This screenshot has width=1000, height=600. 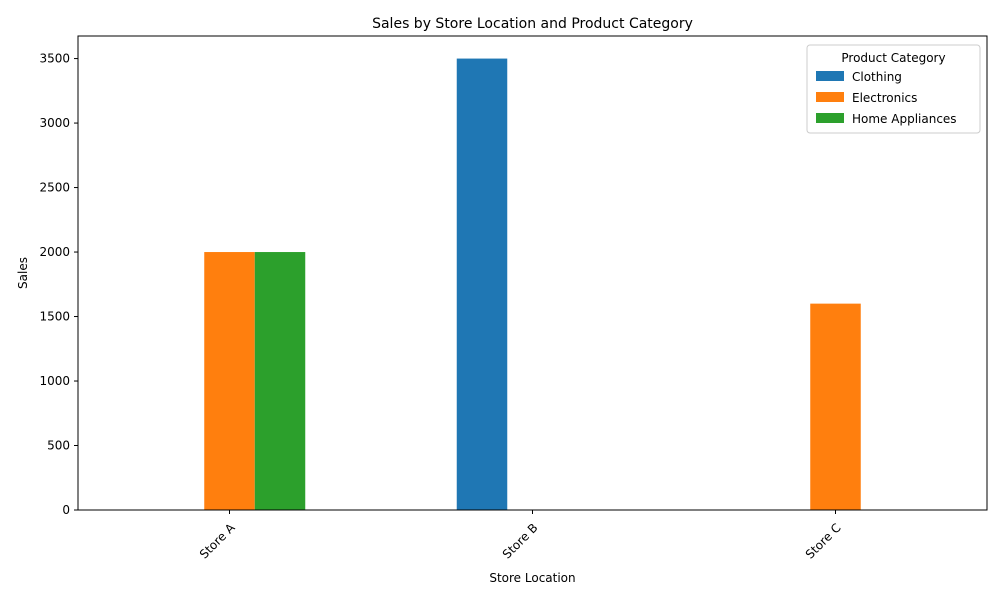 I want to click on y-tick-label: 3500, so click(x=54, y=59).